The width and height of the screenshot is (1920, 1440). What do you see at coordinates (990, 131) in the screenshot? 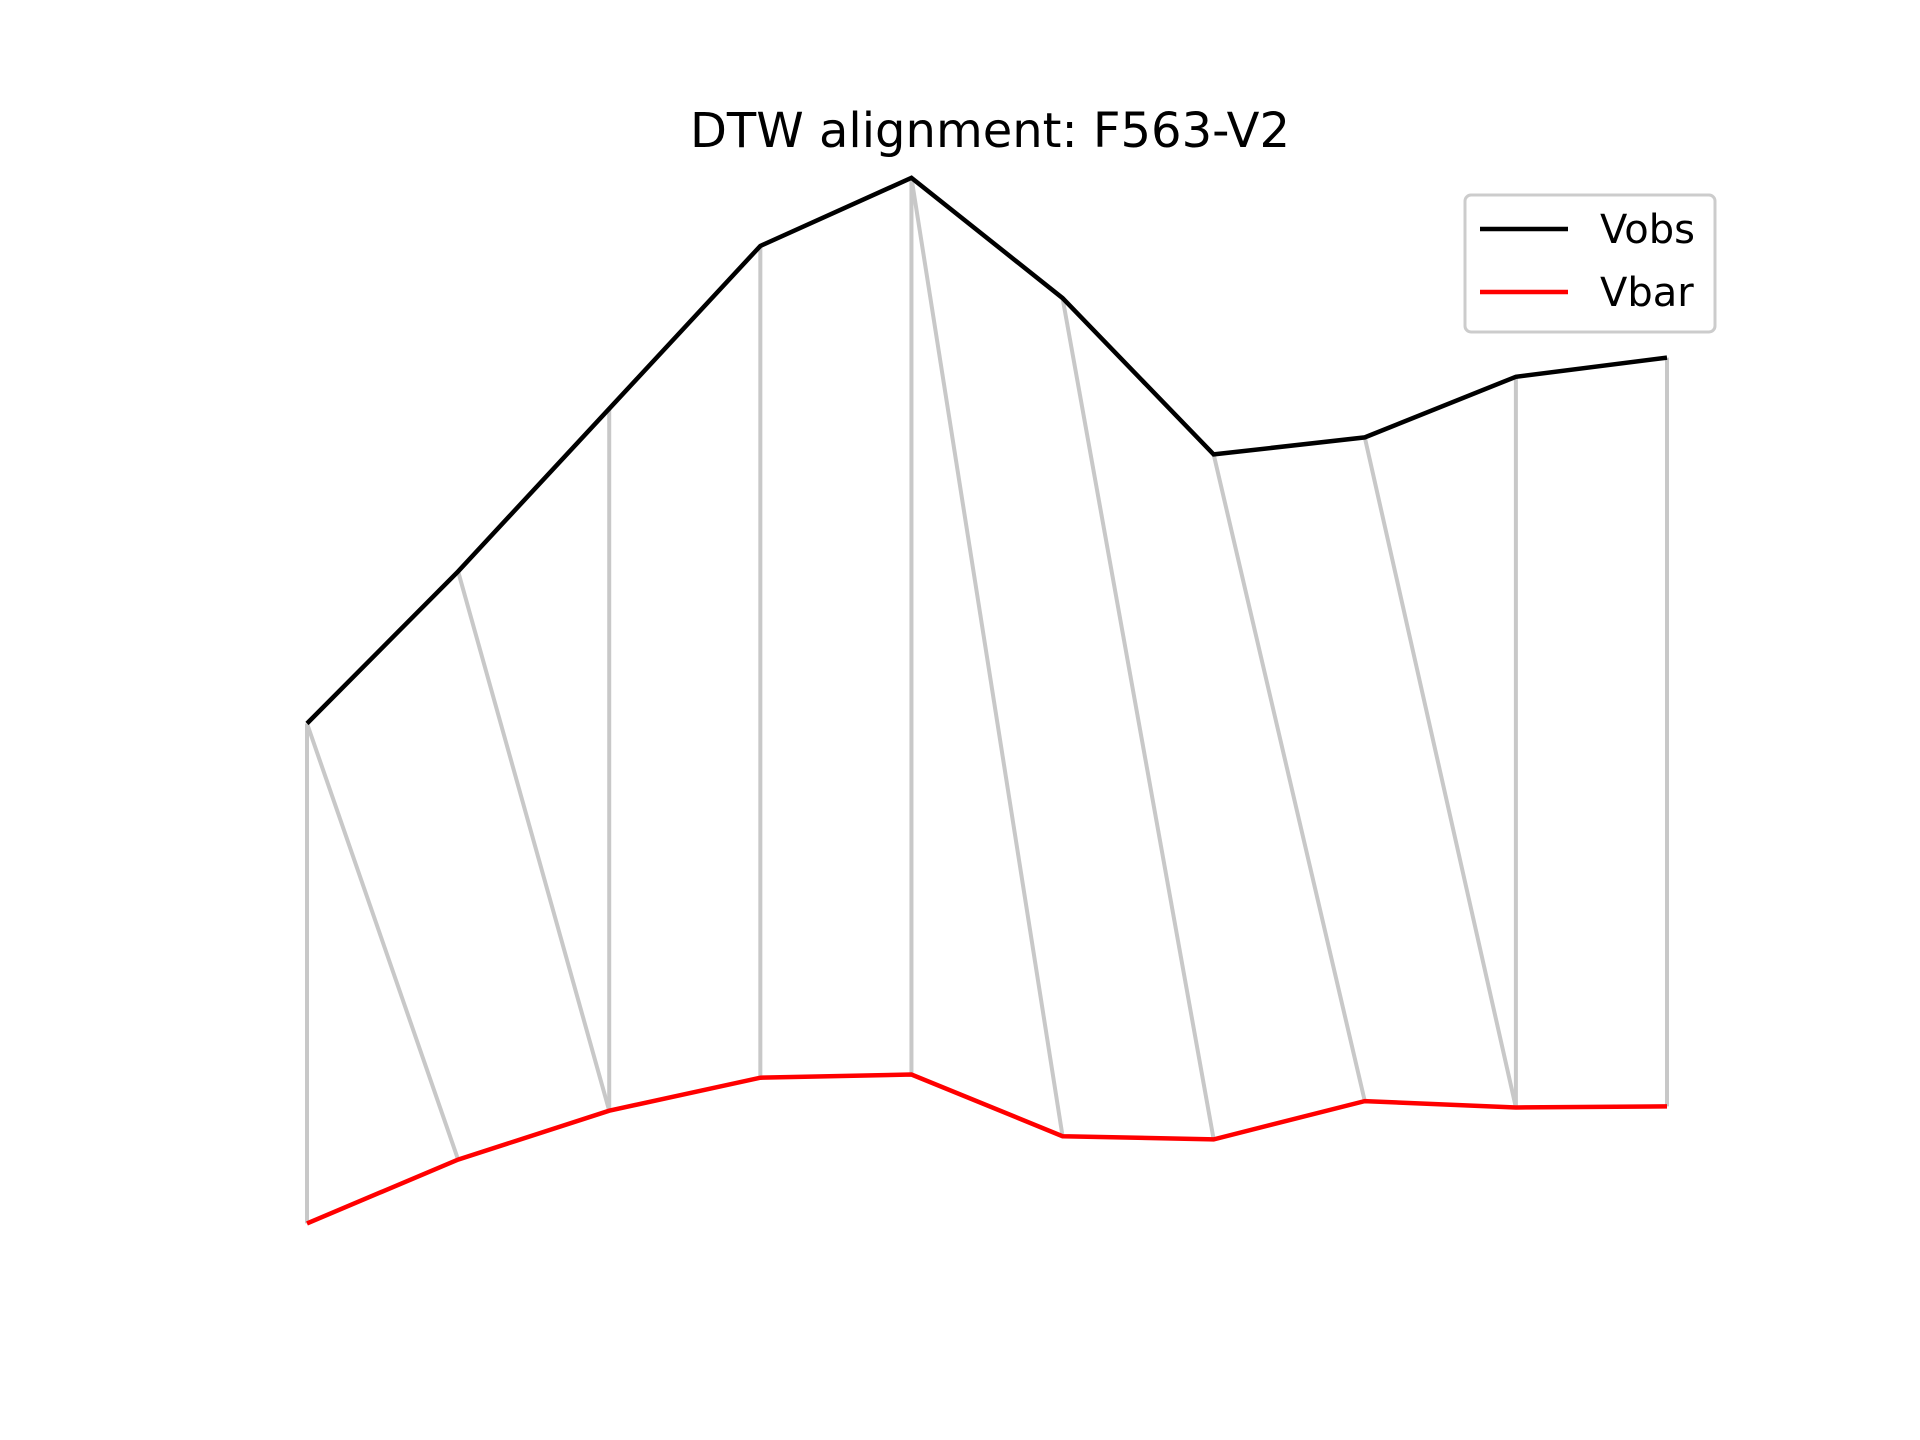
I see `chart-title: DTW alignment: F563-V2` at bounding box center [990, 131].